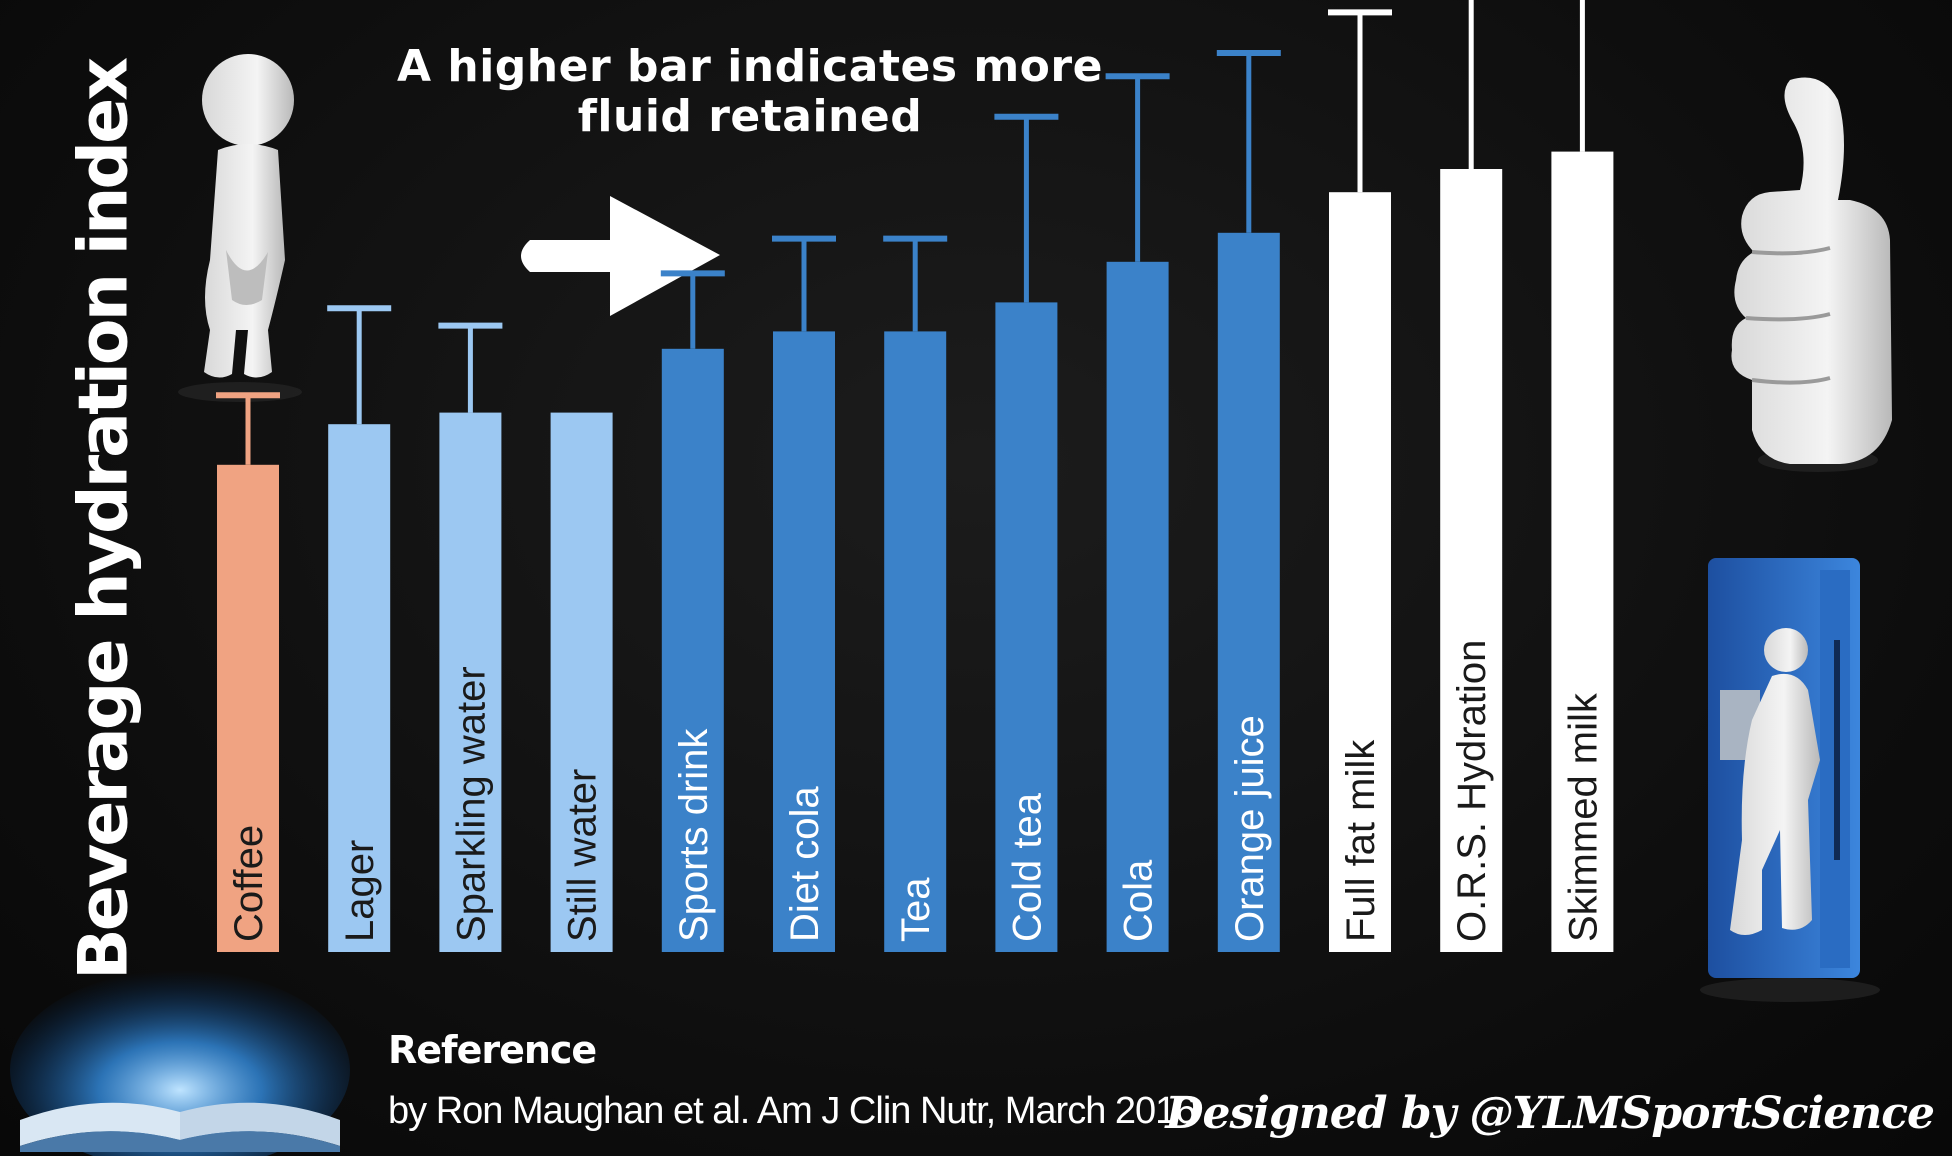  I want to click on bar-label-10: Full fat milk, so click(1361, 840).